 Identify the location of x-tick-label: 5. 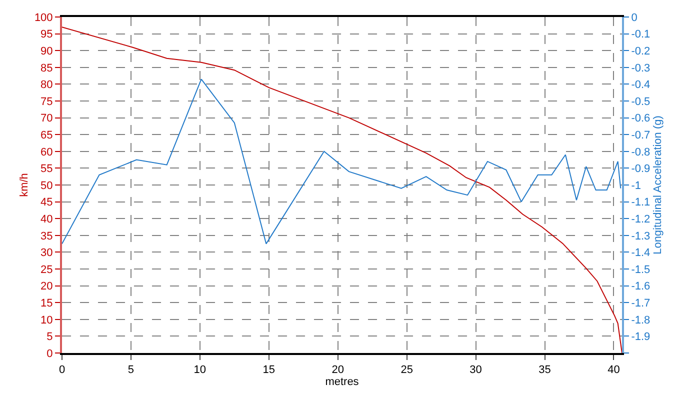
(131, 370).